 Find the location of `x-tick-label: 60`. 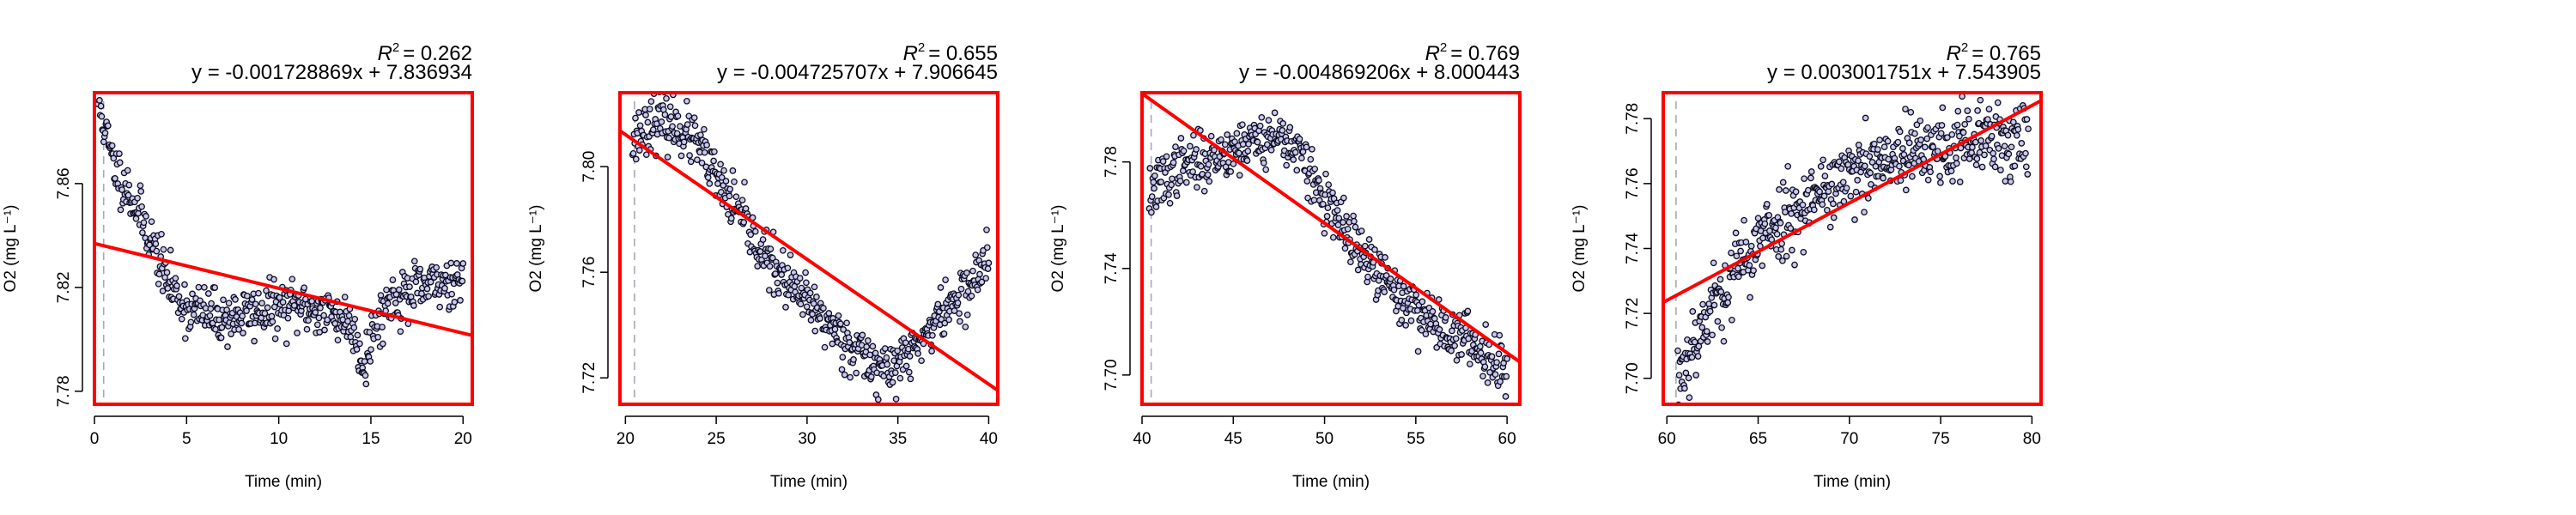

x-tick-label: 60 is located at coordinates (1507, 439).